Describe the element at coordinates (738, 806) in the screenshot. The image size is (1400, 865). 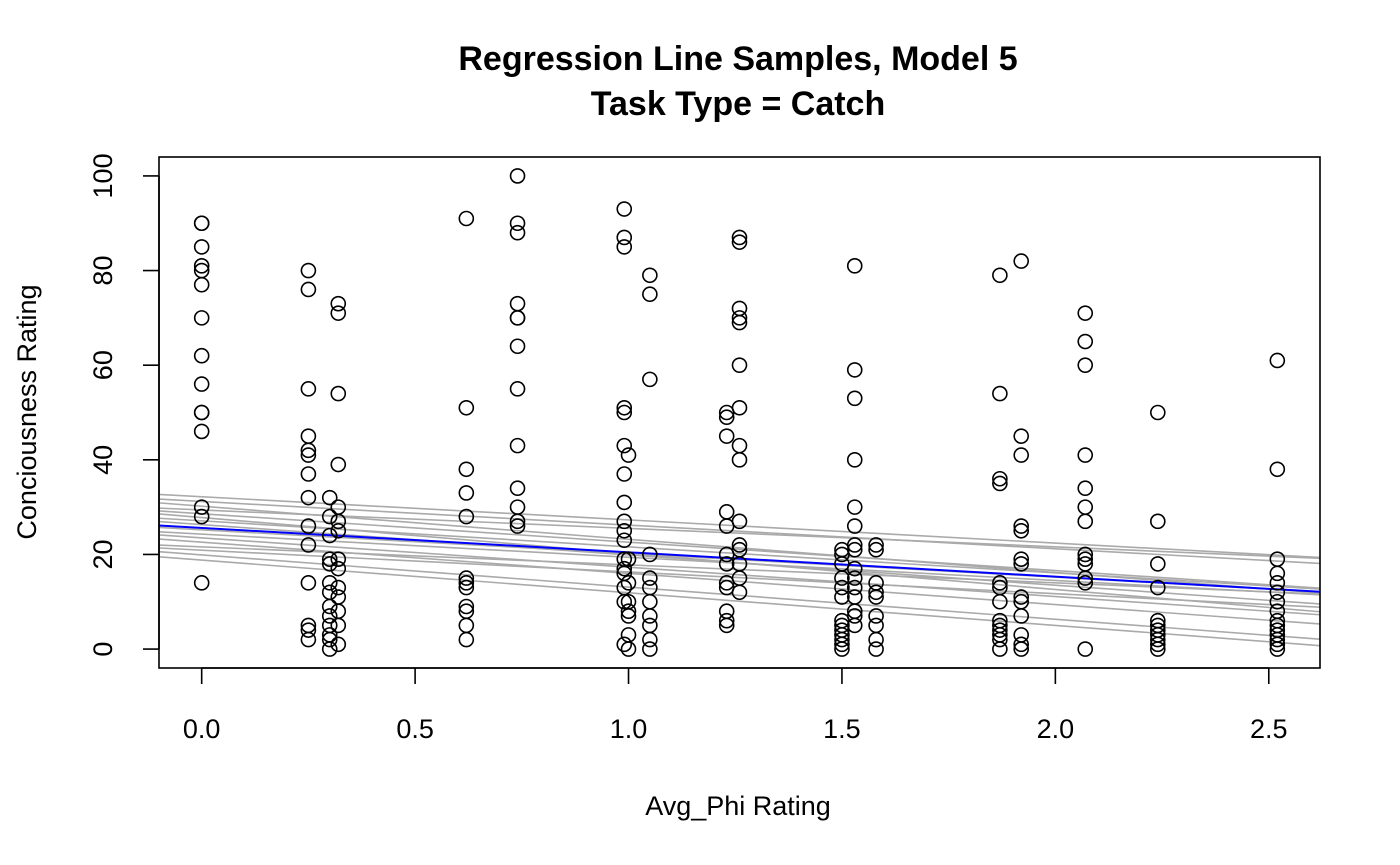
I see `x-axis-label: Avg_Phi Rating` at that location.